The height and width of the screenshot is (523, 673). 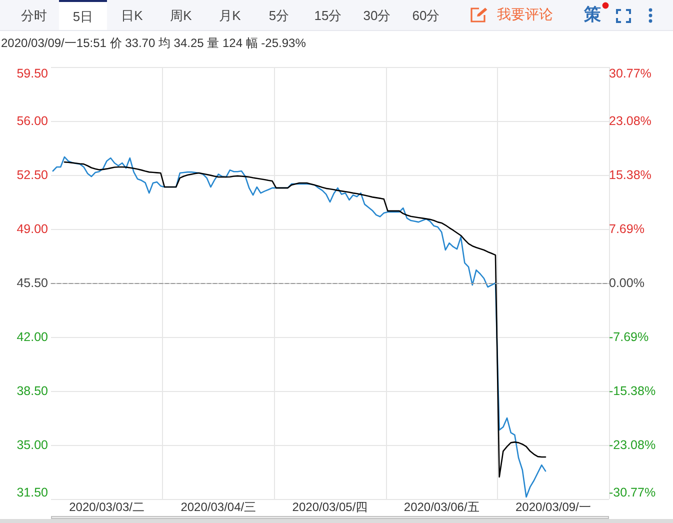 What do you see at coordinates (426, 15) in the screenshot?
I see `tab: 60分` at bounding box center [426, 15].